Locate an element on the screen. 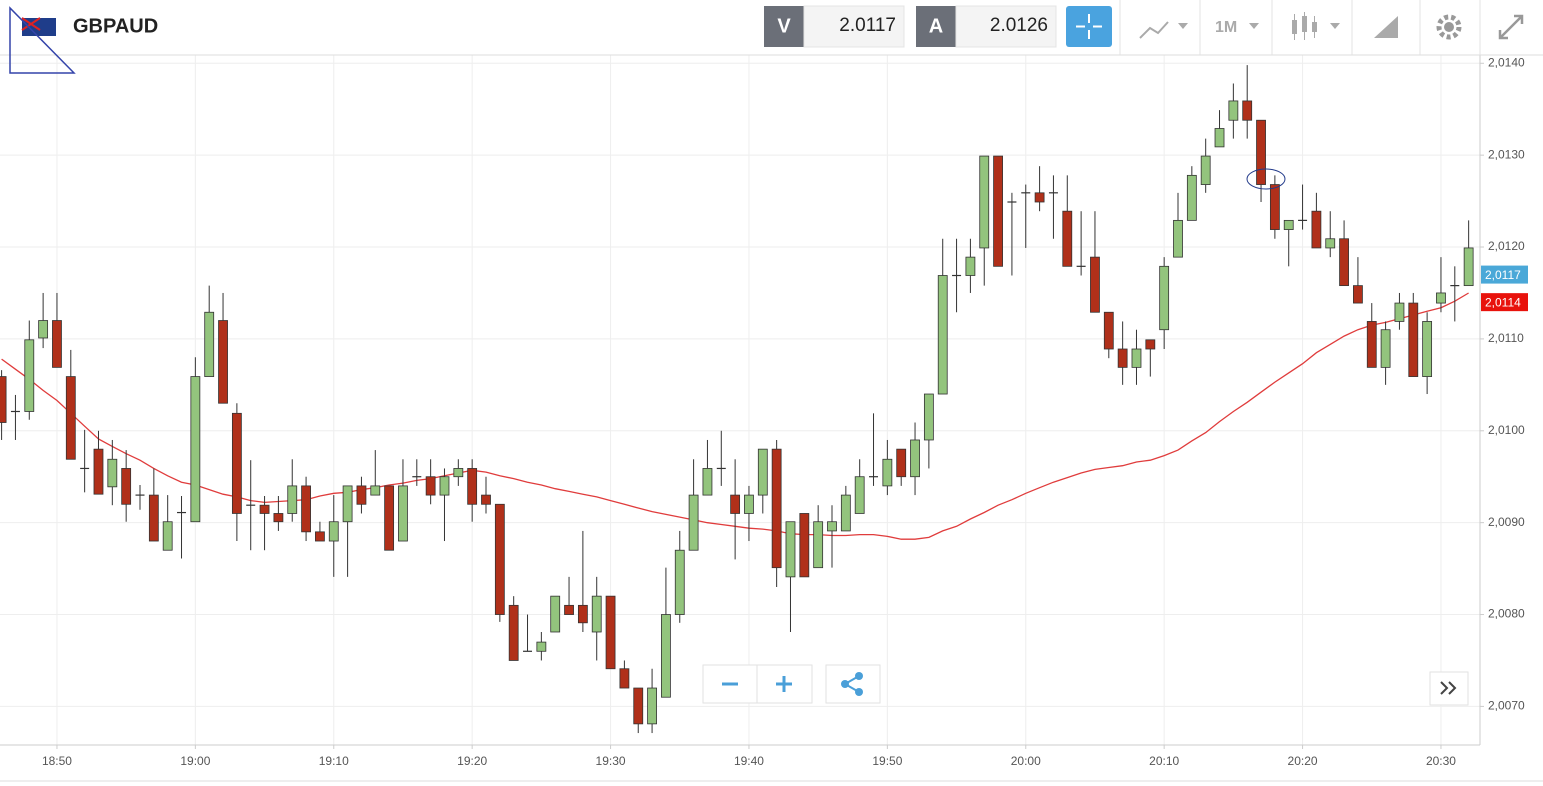  drawn-ellipse is located at coordinates (1266, 179).